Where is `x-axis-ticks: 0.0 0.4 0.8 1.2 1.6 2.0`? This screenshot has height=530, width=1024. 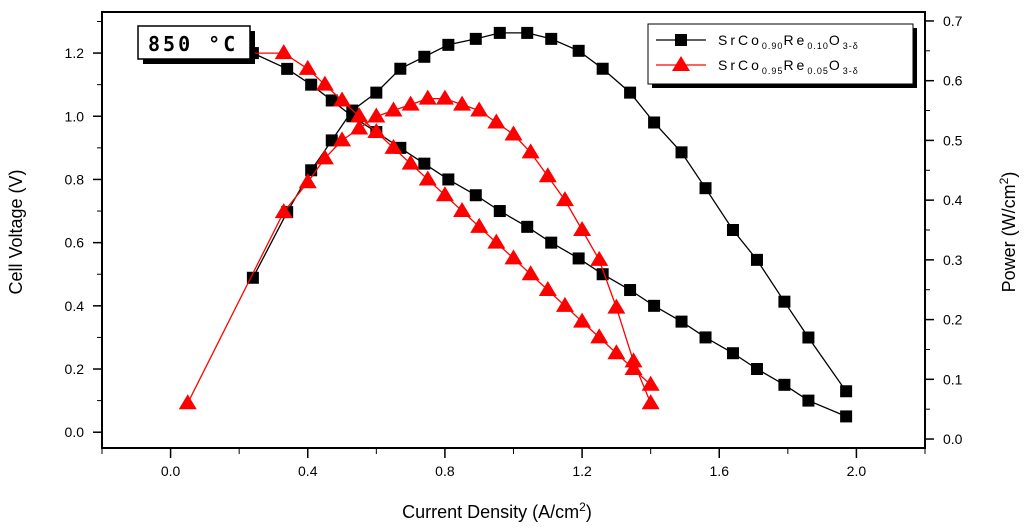 x-axis-ticks: 0.0 0.4 0.8 1.2 1.6 2.0 is located at coordinates (513, 463).